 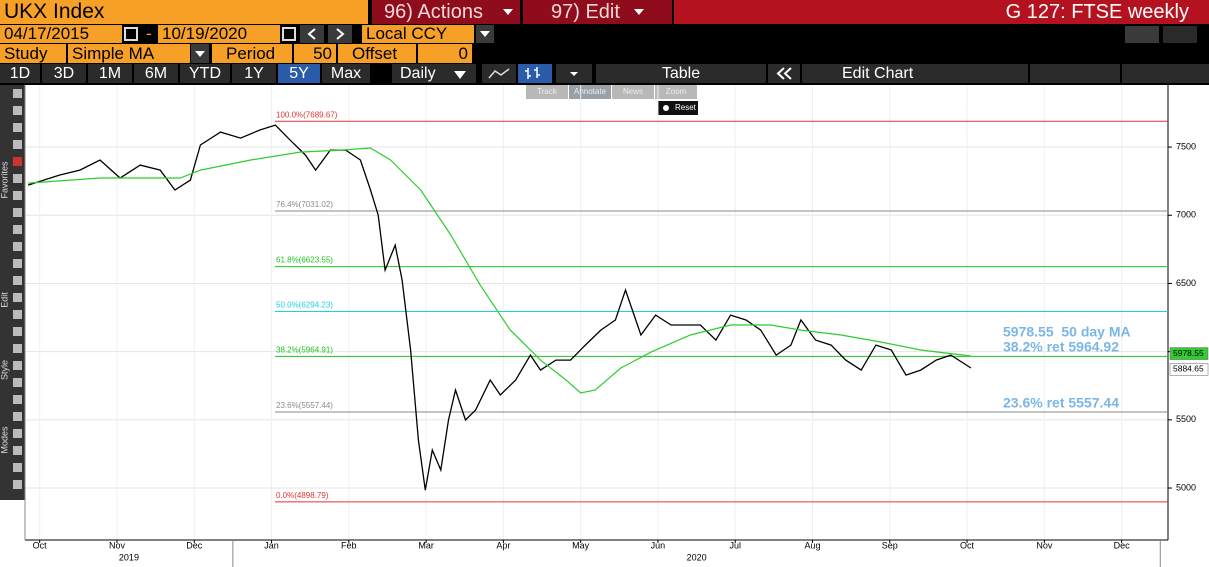 What do you see at coordinates (697, 557) in the screenshot?
I see `year-label: 2020` at bounding box center [697, 557].